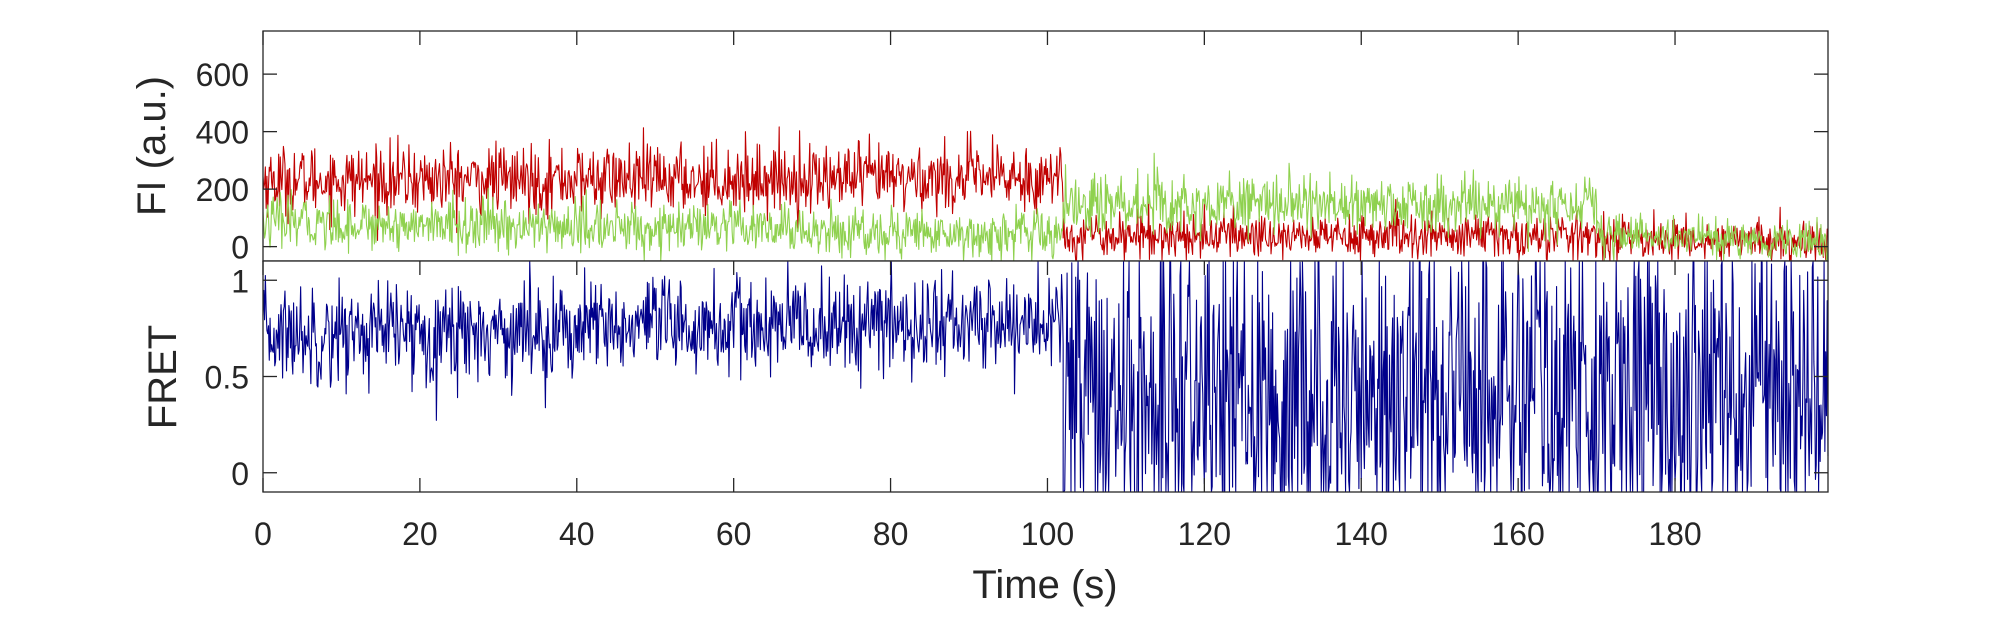 This screenshot has height=625, width=2005. I want to click on fret-y-axis-label: FRET, so click(163, 377).